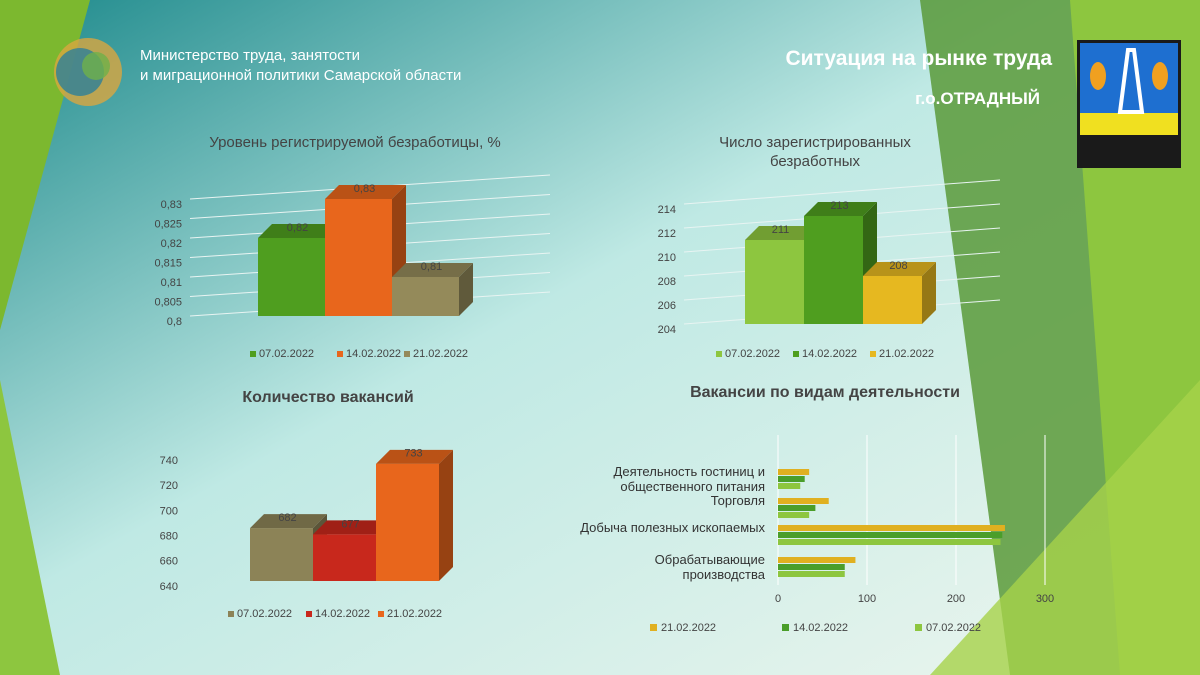  Describe the element at coordinates (825, 392) in the screenshot. I see `chart-title: Вакансии по видам деятельности` at that location.